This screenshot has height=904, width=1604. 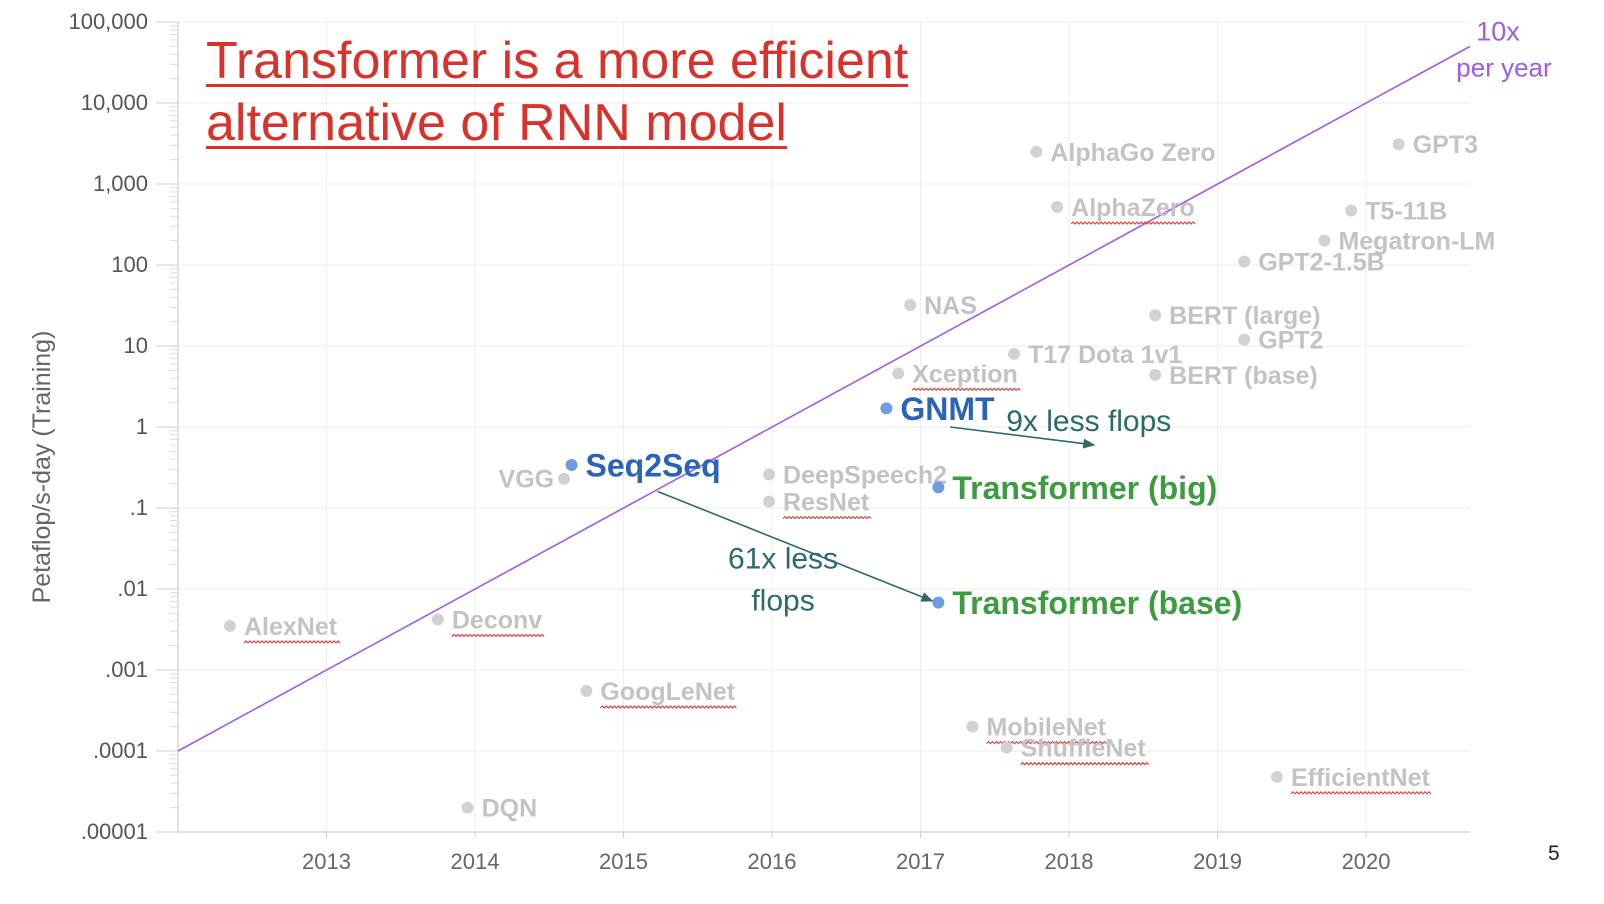 What do you see at coordinates (623, 861) in the screenshot?
I see `x-tick-label-2015: 2015` at bounding box center [623, 861].